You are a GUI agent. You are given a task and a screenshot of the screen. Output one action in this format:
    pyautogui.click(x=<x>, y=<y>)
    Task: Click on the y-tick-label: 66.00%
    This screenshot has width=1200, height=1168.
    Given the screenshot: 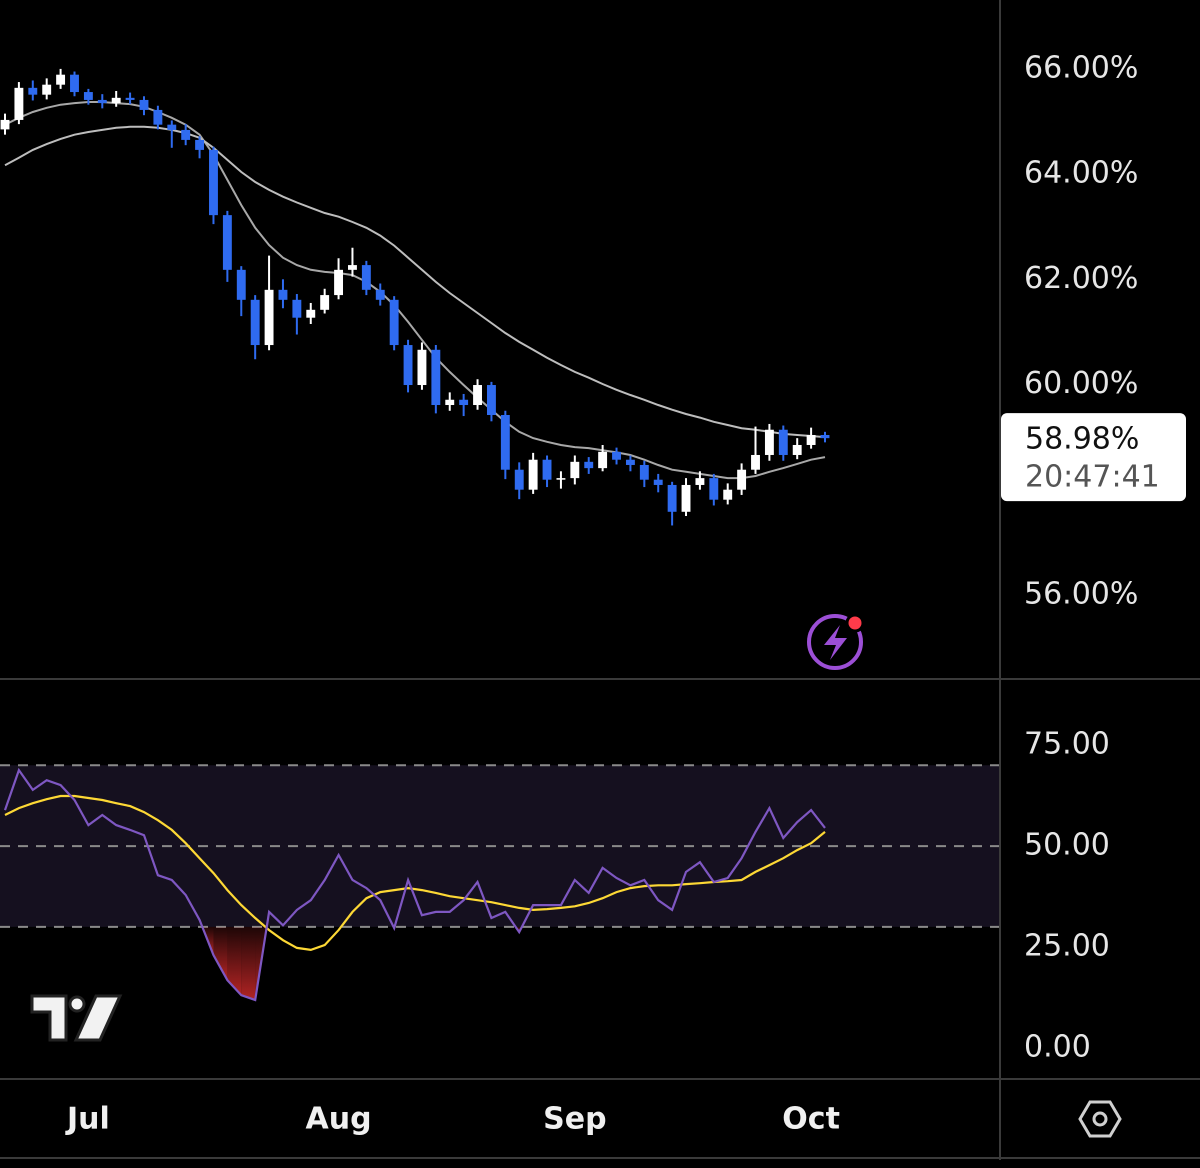 What is the action you would take?
    pyautogui.click(x=1081, y=67)
    